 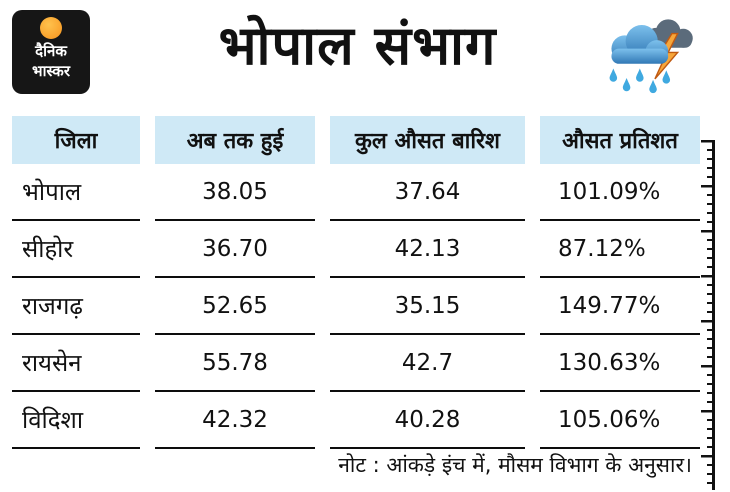 I want to click on logo-text-line2: भास्कर, so click(x=51, y=70).